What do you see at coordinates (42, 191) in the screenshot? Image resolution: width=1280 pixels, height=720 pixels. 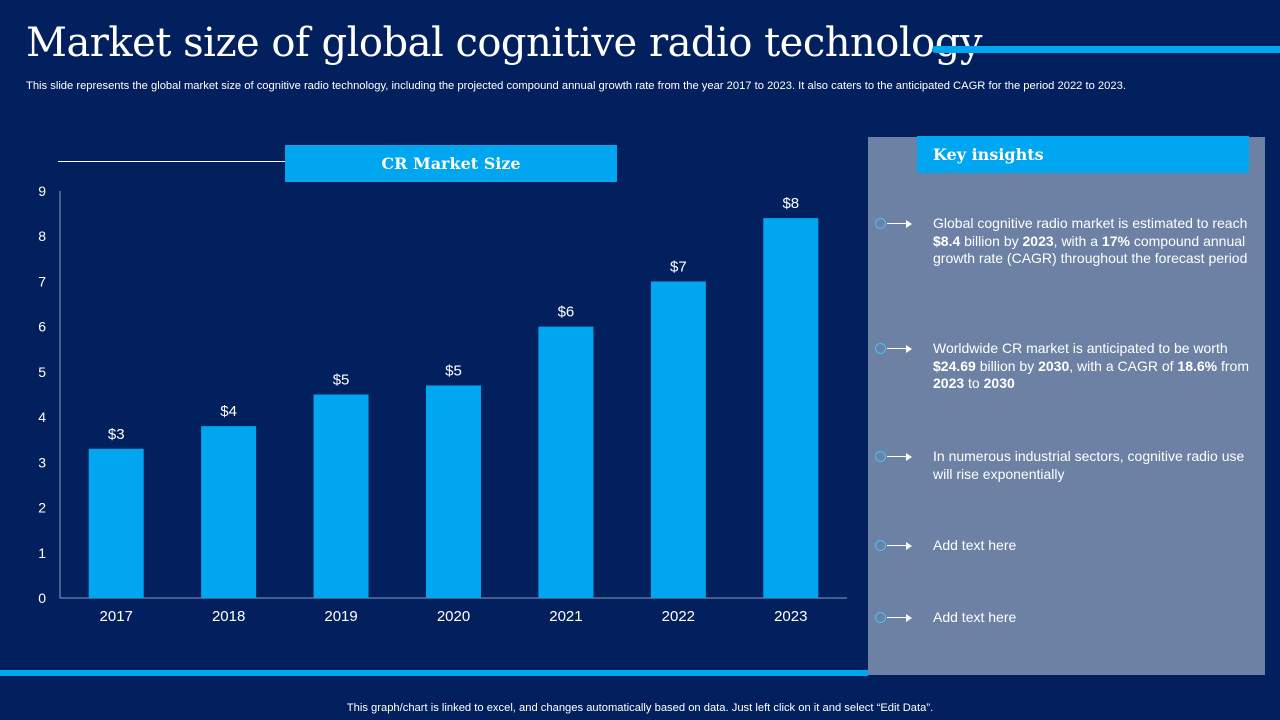 I see `y-tick-label: 9` at bounding box center [42, 191].